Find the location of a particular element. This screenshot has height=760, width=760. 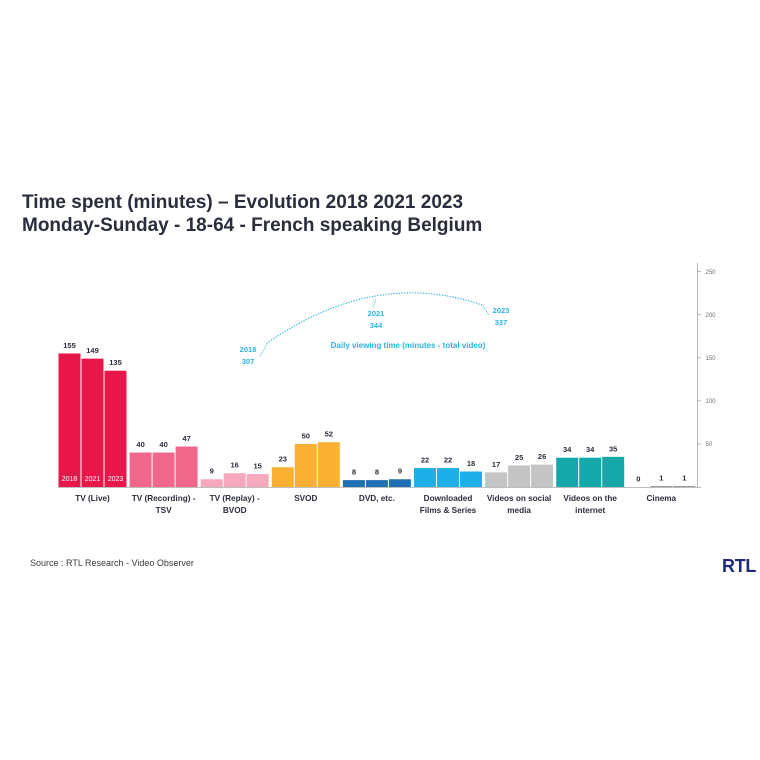

value-label: 50 is located at coordinates (306, 435).